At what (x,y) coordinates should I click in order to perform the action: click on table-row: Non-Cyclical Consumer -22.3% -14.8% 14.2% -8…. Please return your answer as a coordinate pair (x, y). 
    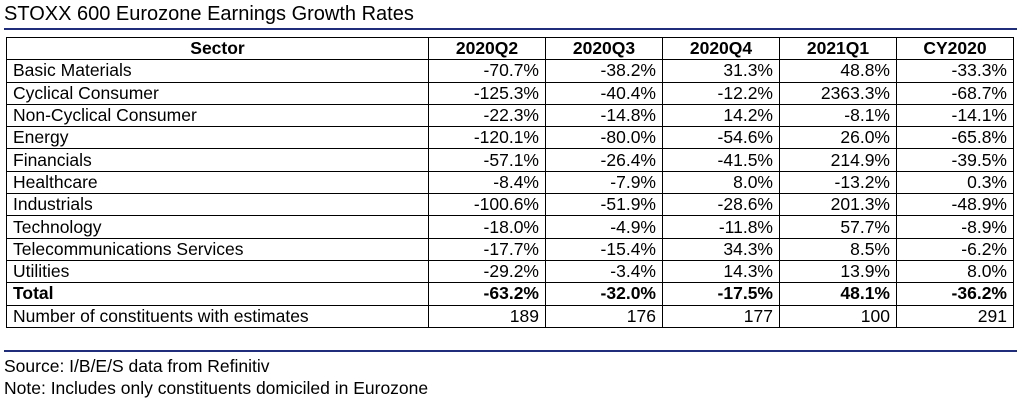
    Looking at the image, I should click on (510, 115).